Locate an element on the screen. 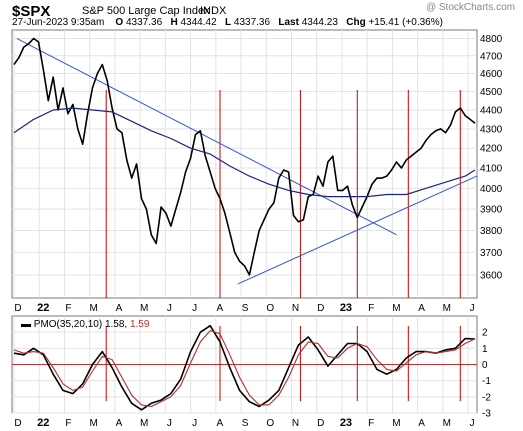 The height and width of the screenshot is (431, 523). pmo-legend: ▬ PMO(35,20,10) 1.58, 1.59 is located at coordinates (85, 324).